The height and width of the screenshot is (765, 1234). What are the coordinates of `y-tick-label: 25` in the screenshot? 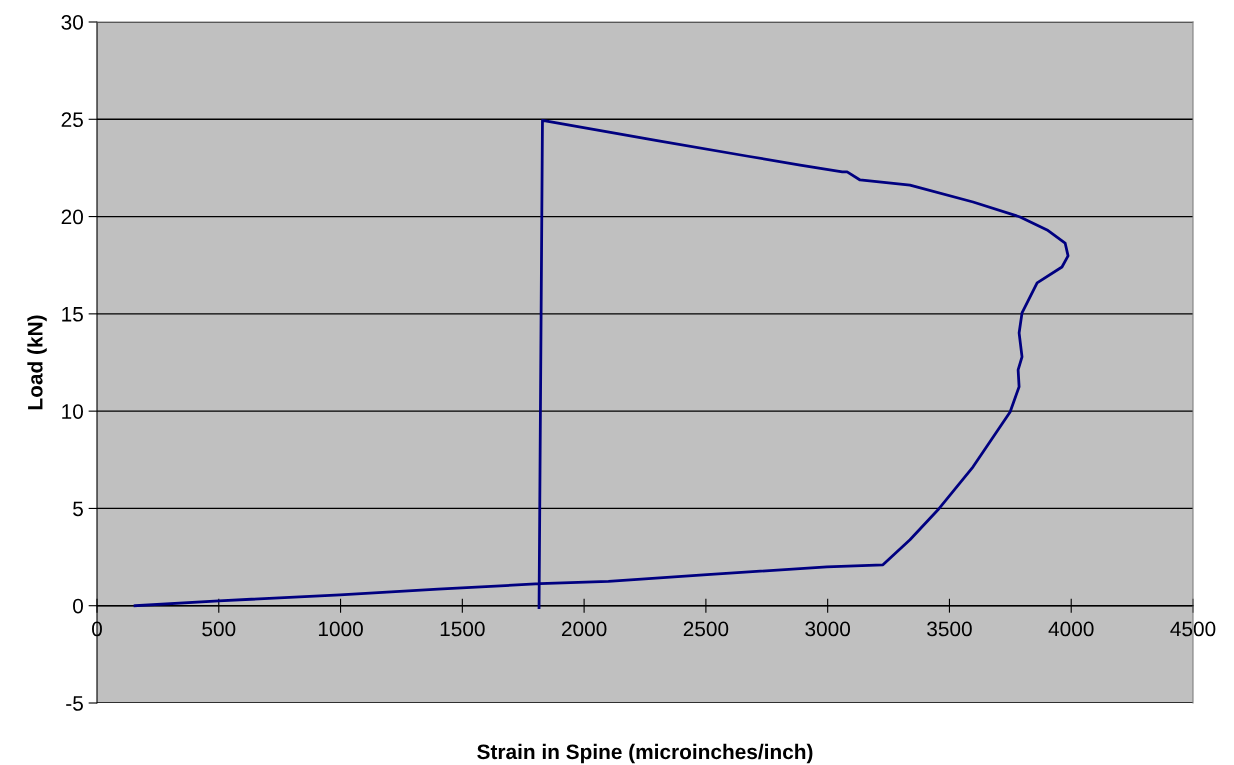 It's located at (72, 120).